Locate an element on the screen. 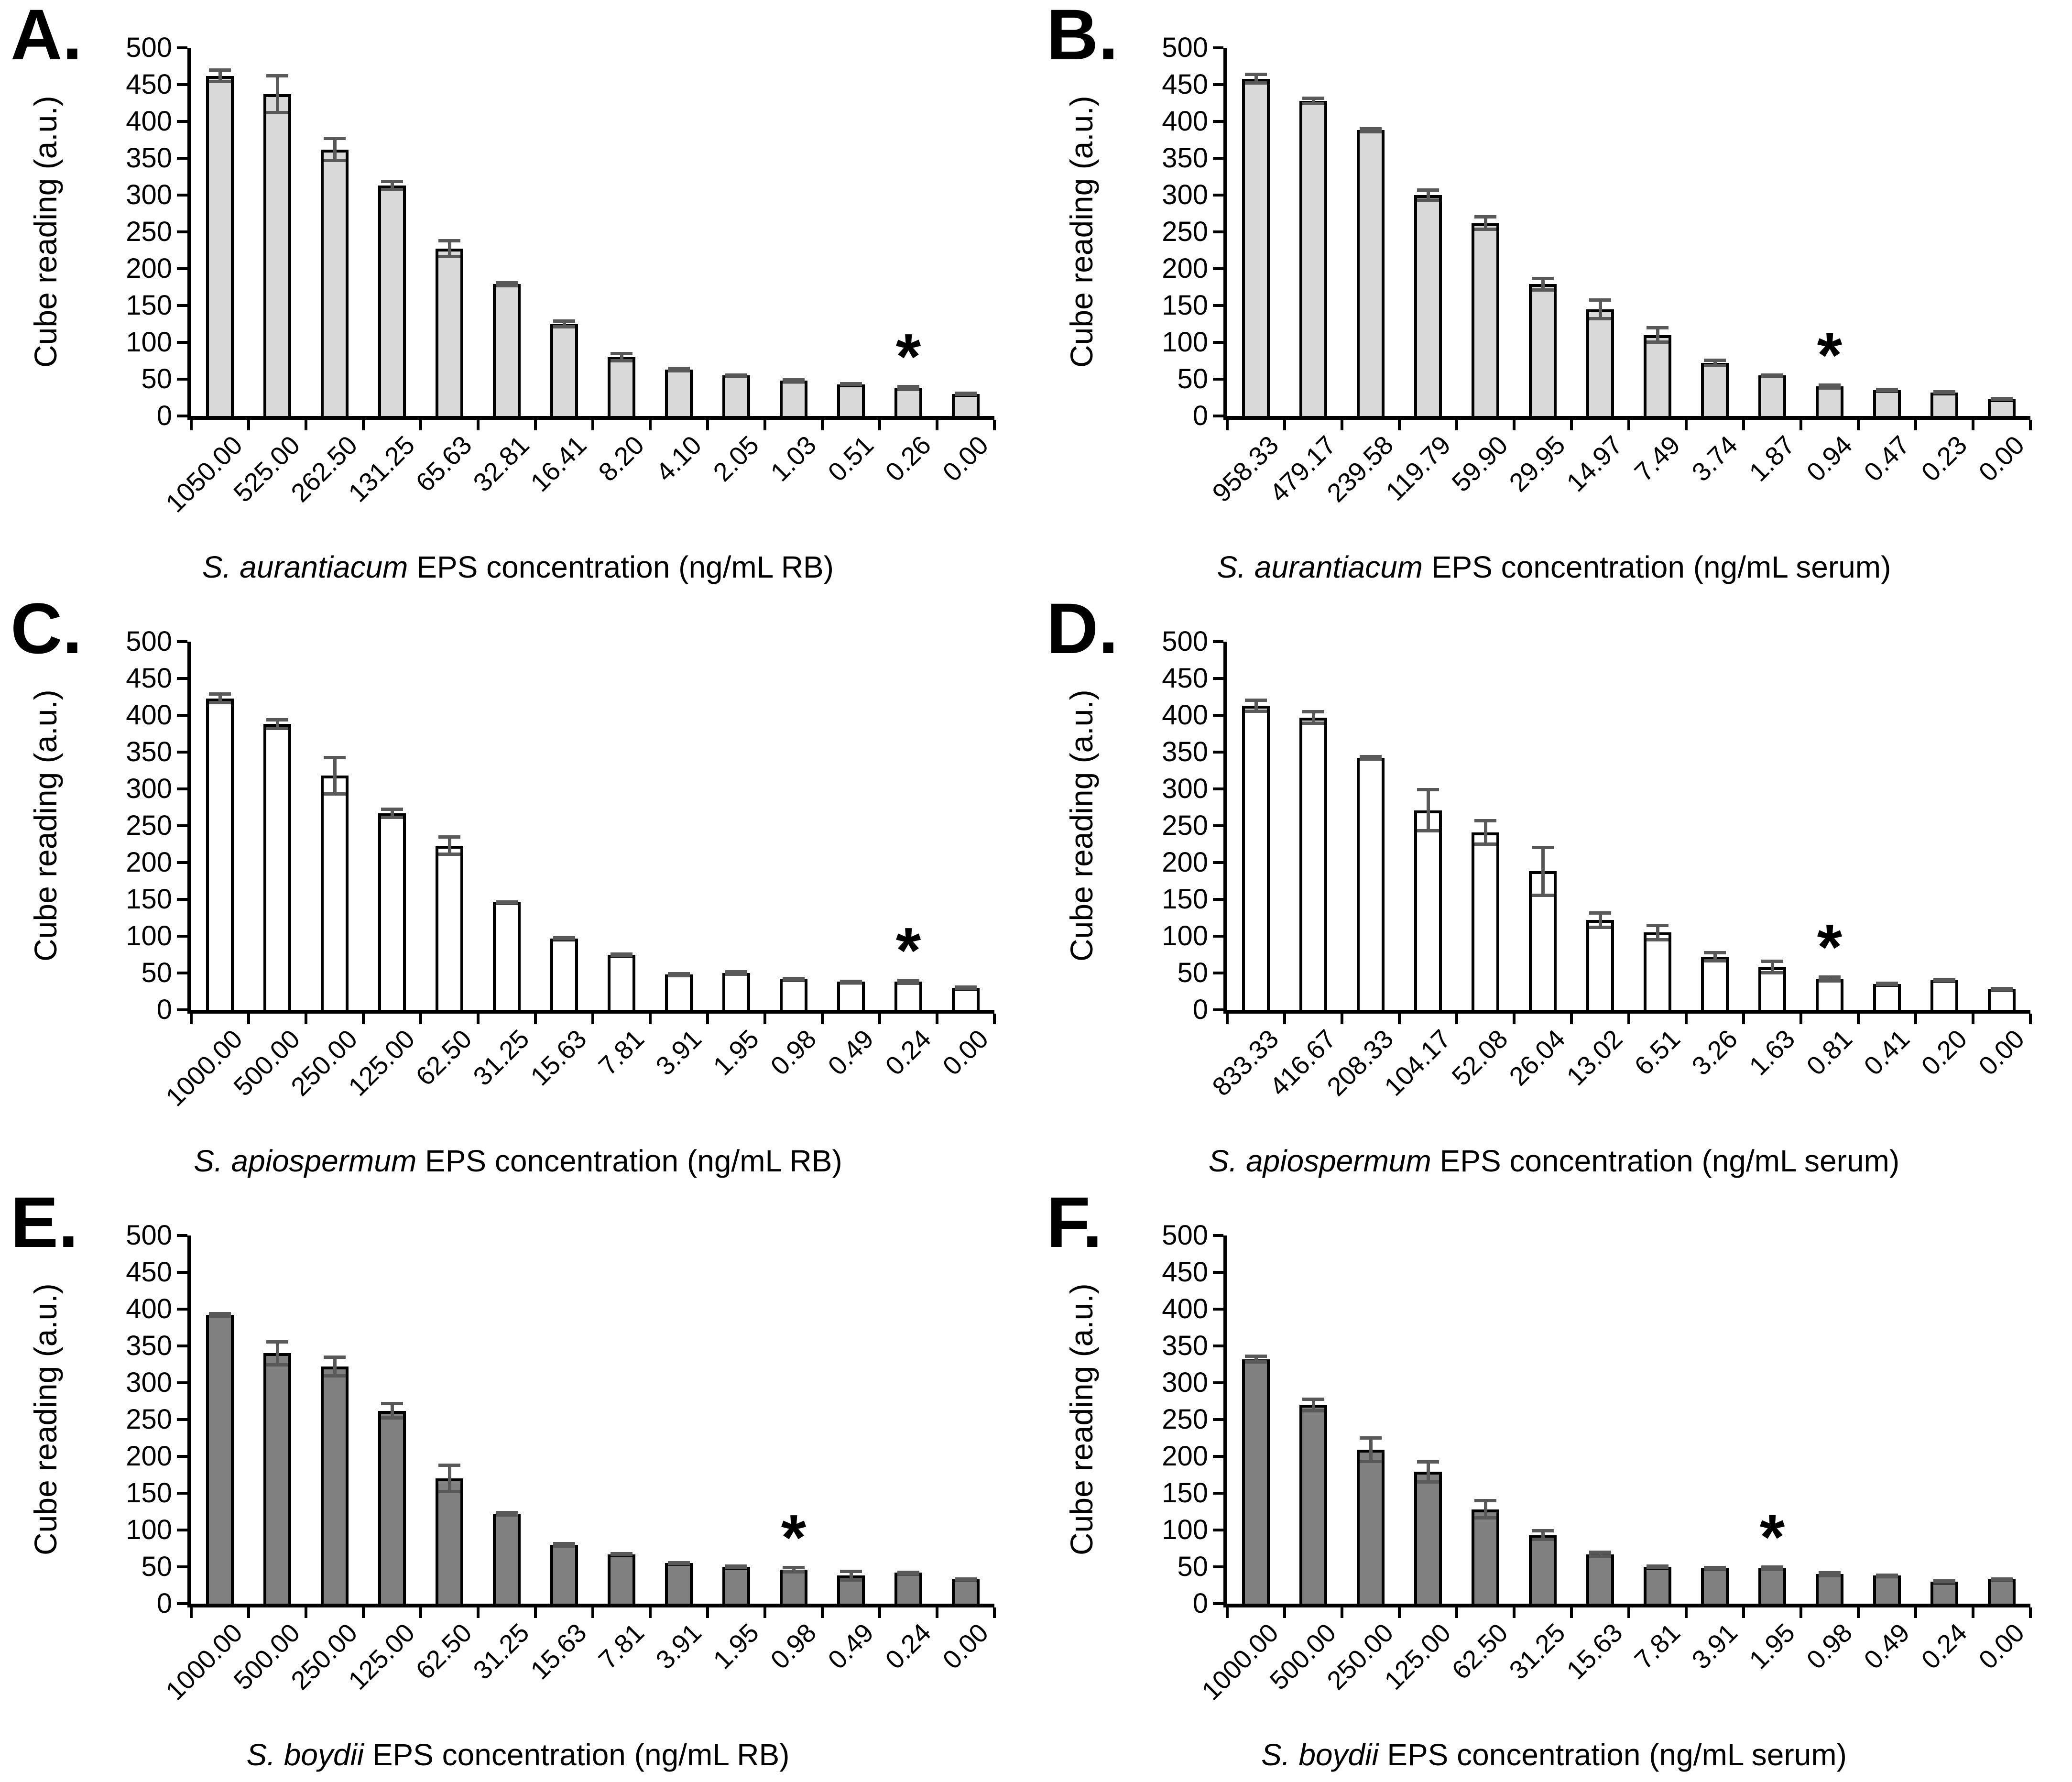 This screenshot has height=1782, width=2072. x-tick-label: 0.47 is located at coordinates (1887, 458).